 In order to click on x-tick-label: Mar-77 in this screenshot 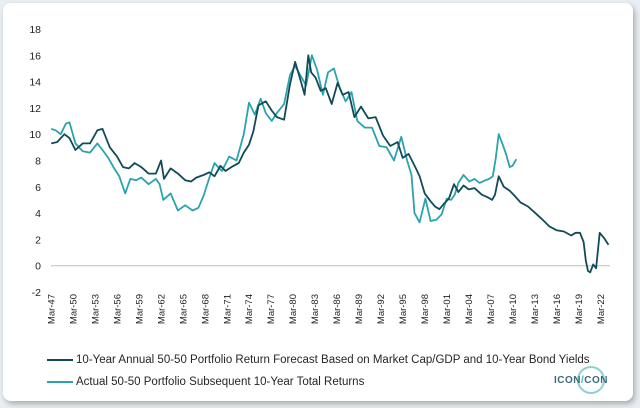, I will do `click(271, 309)`.